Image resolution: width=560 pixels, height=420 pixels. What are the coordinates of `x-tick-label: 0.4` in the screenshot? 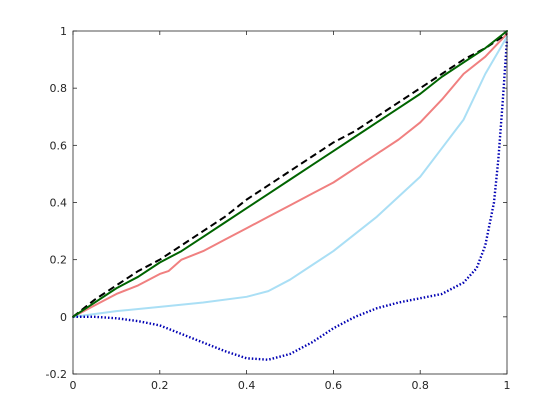 It's located at (247, 385).